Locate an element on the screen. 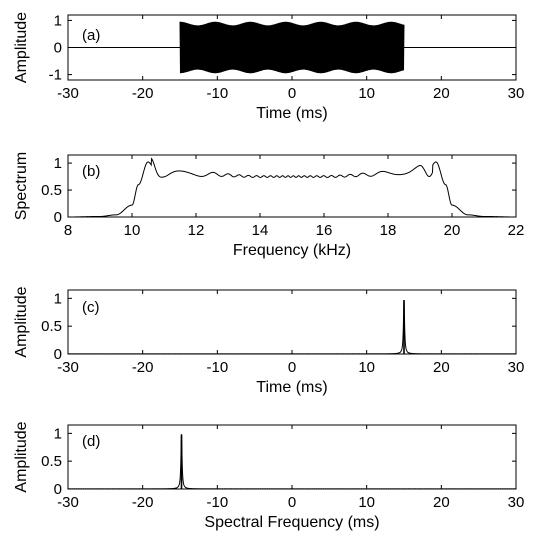 The image size is (535, 550). panel-d-xtick-label: 0 is located at coordinates (292, 502).